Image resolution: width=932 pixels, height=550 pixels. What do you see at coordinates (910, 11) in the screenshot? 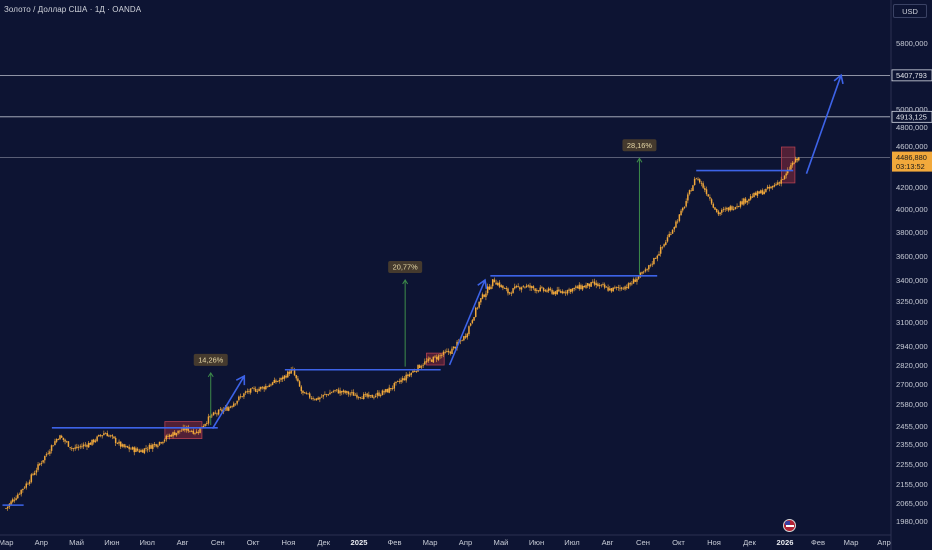
I see `currency-button: USD` at bounding box center [910, 11].